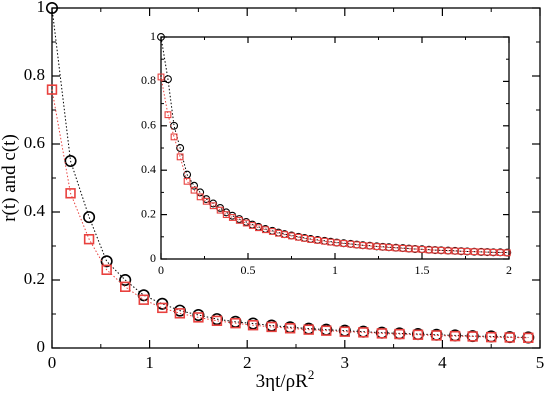 This screenshot has height=400, width=545. I want to click on main-x-tick-label: 2, so click(247, 362).